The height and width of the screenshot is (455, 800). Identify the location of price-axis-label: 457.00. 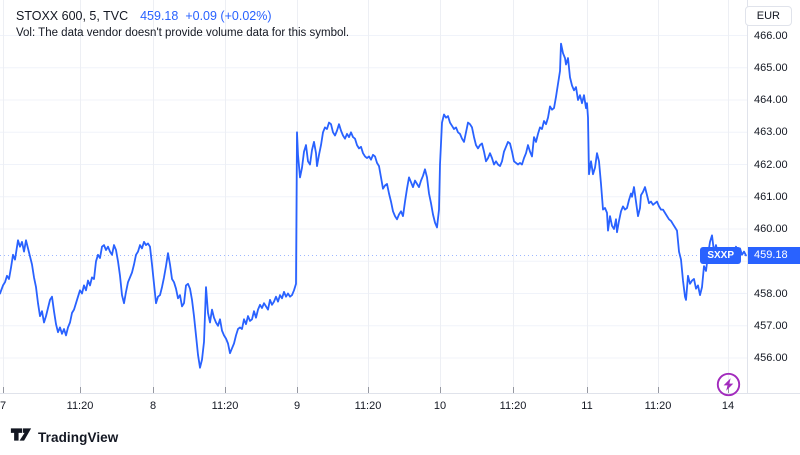
(771, 325).